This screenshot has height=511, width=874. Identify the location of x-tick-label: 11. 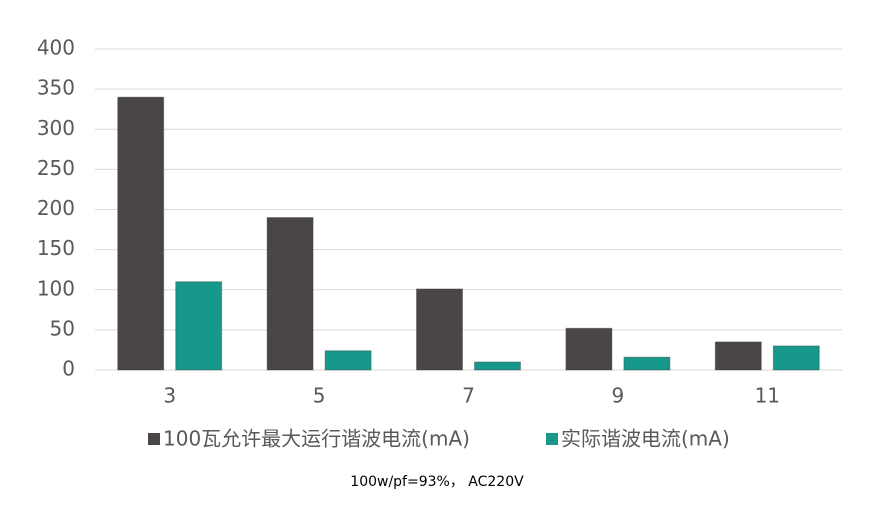
(767, 396).